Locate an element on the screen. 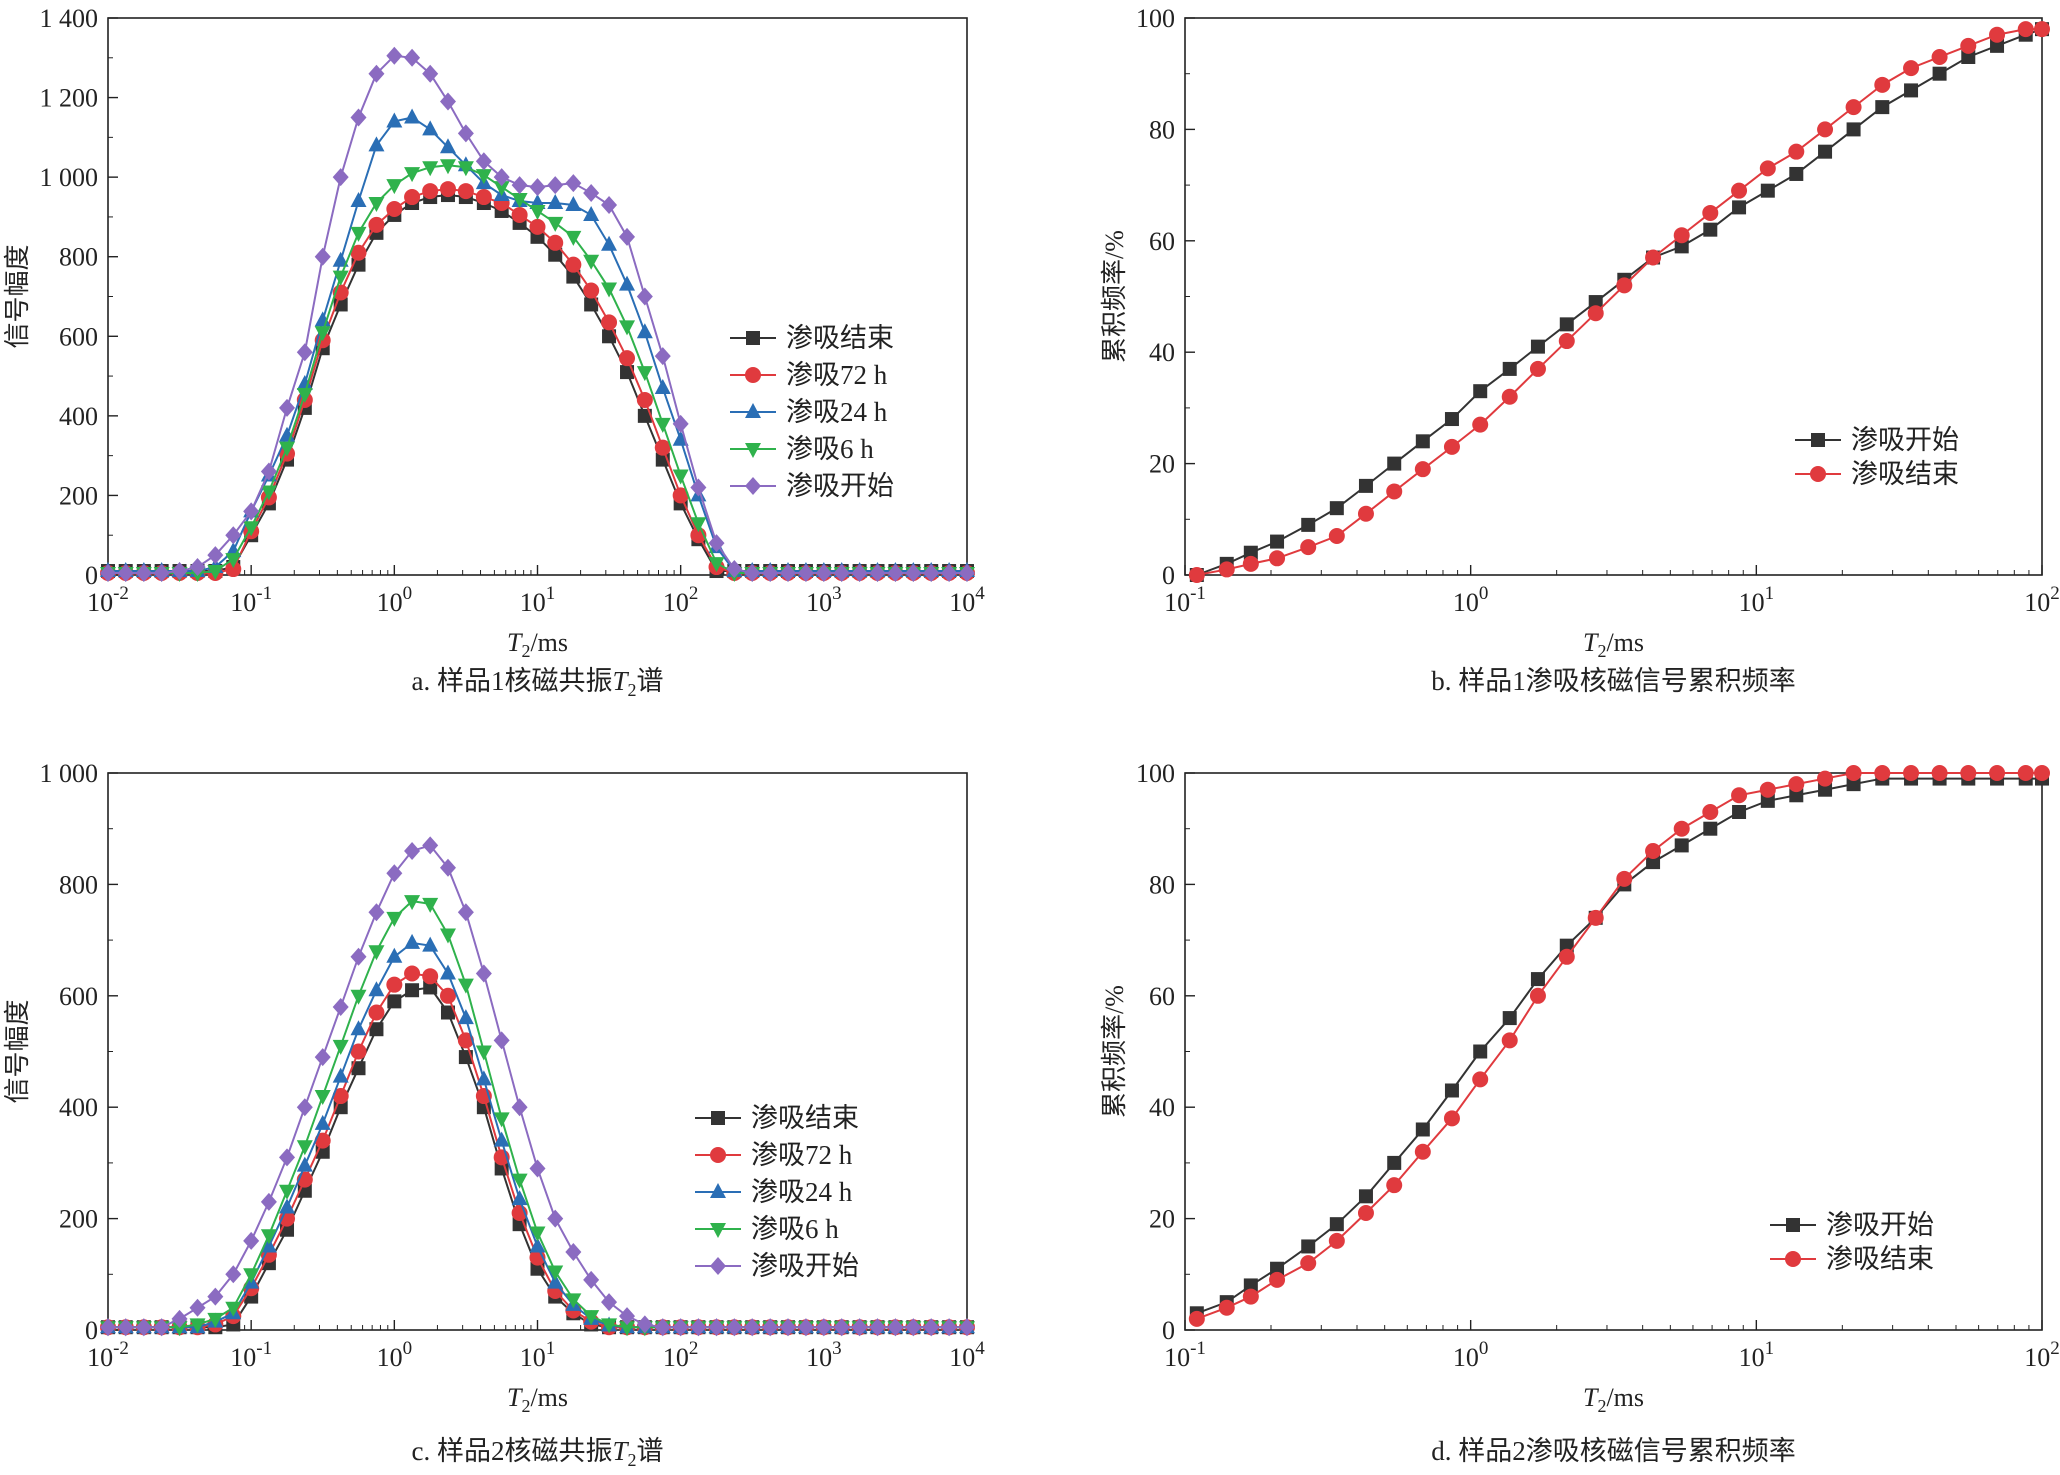  x-tick-label: 10⁰ is located at coordinates (395, 600).